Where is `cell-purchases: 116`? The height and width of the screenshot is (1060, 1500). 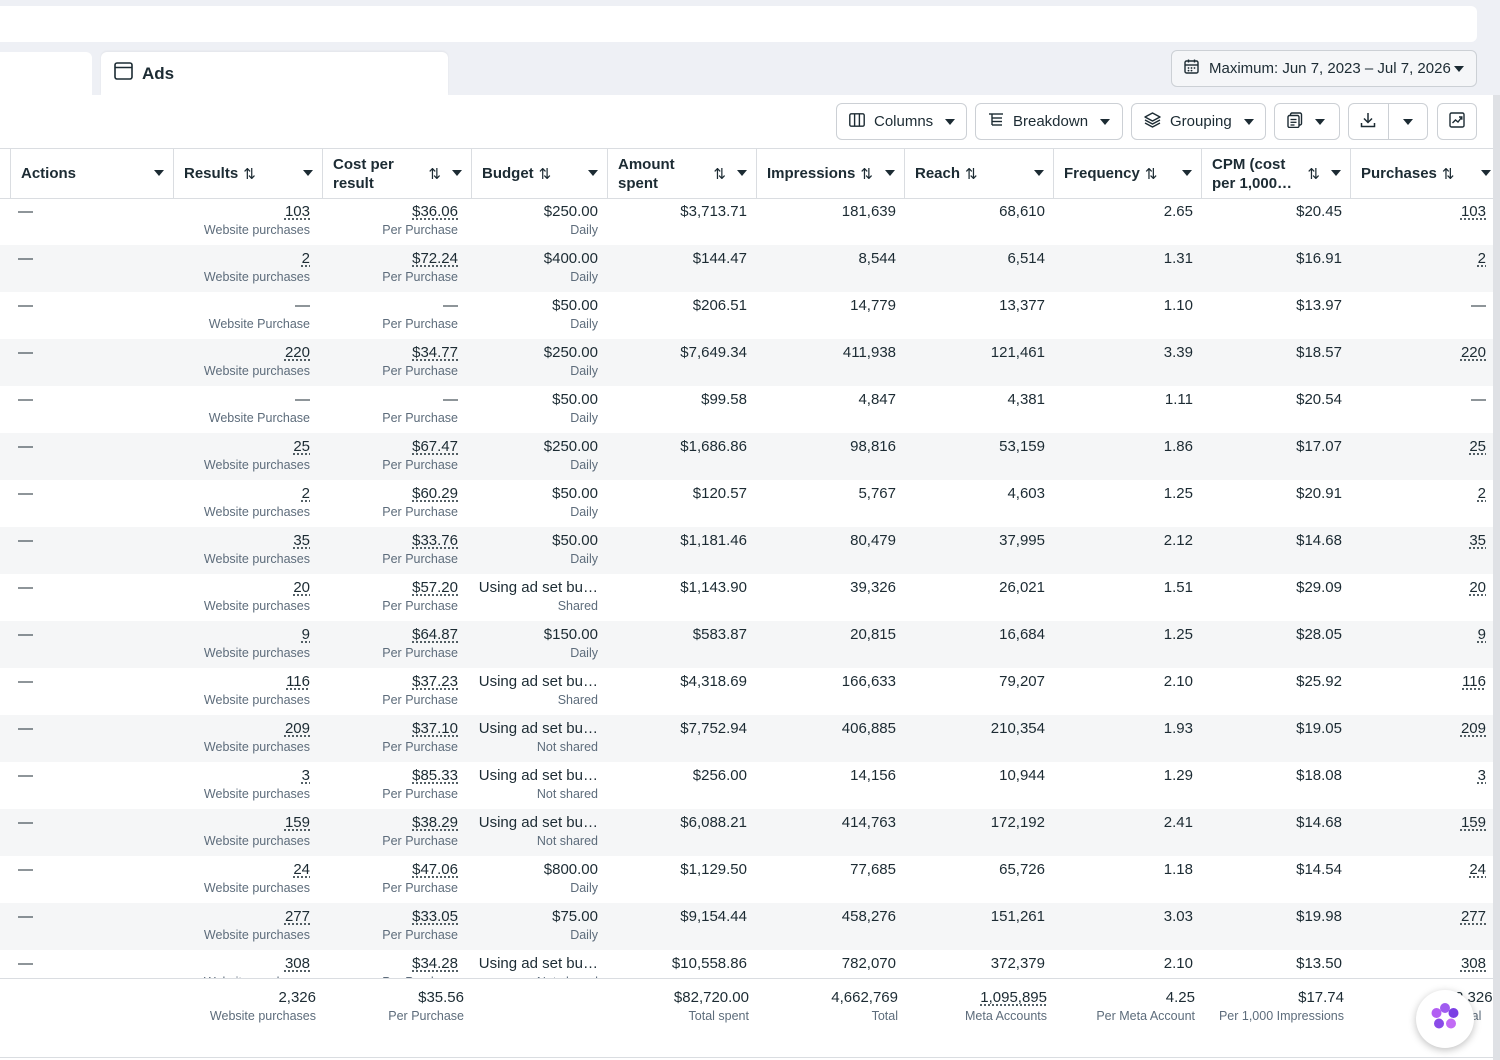
cell-purchases: 116 is located at coordinates (1474, 681).